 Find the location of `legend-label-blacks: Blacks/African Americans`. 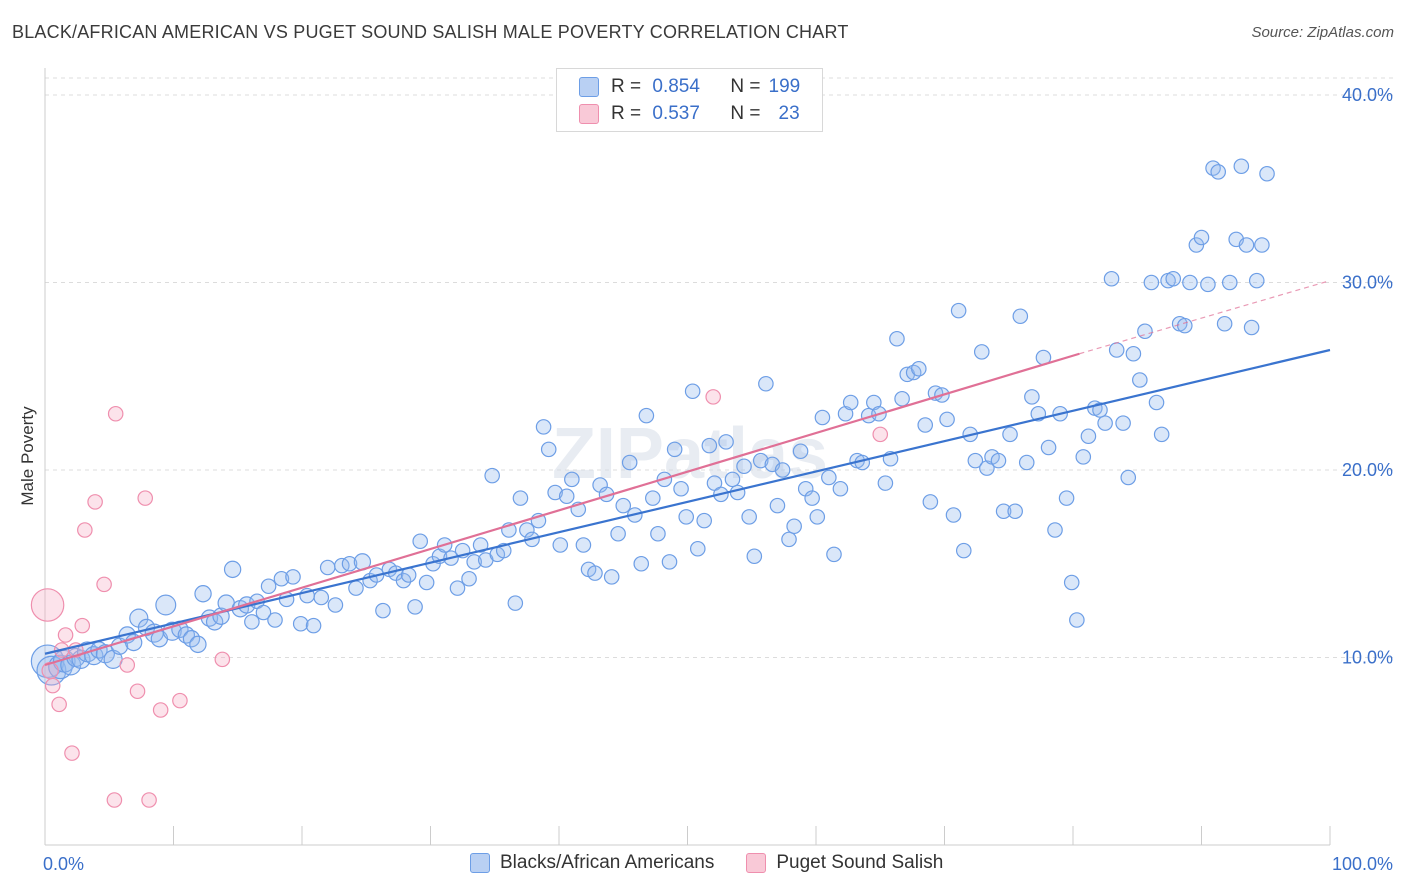

legend-label-blacks: Blacks/African Americans is located at coordinates (607, 862).